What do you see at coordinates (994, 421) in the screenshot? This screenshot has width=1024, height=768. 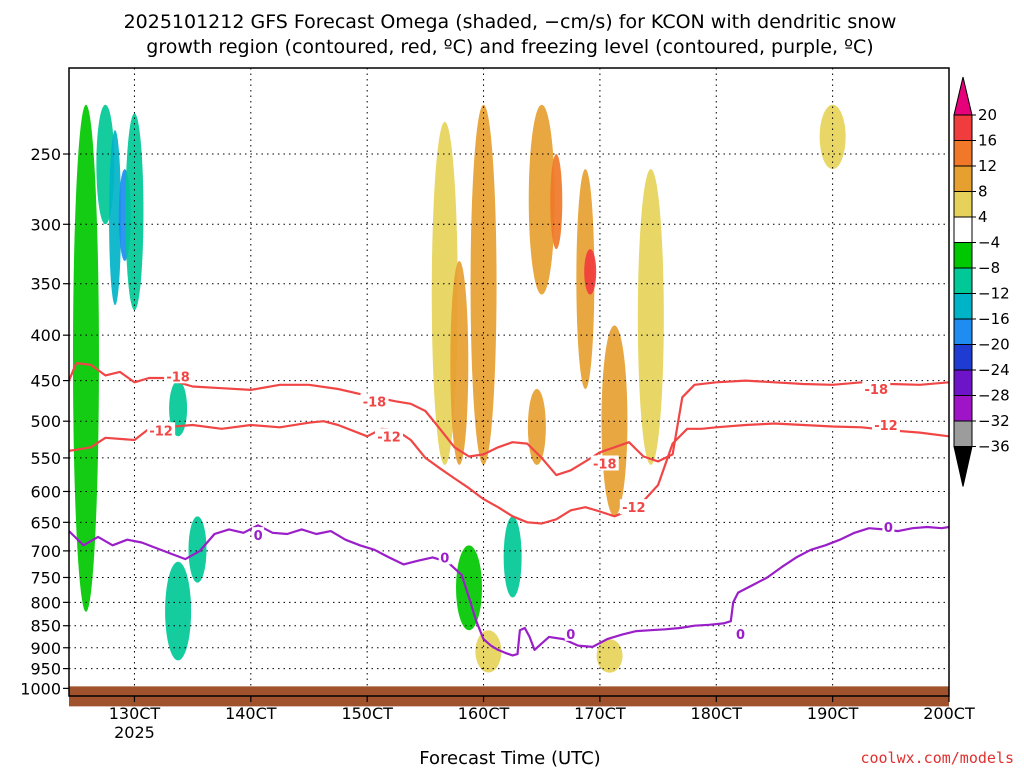 I see `colorbar-tick-label-12: −32` at bounding box center [994, 421].